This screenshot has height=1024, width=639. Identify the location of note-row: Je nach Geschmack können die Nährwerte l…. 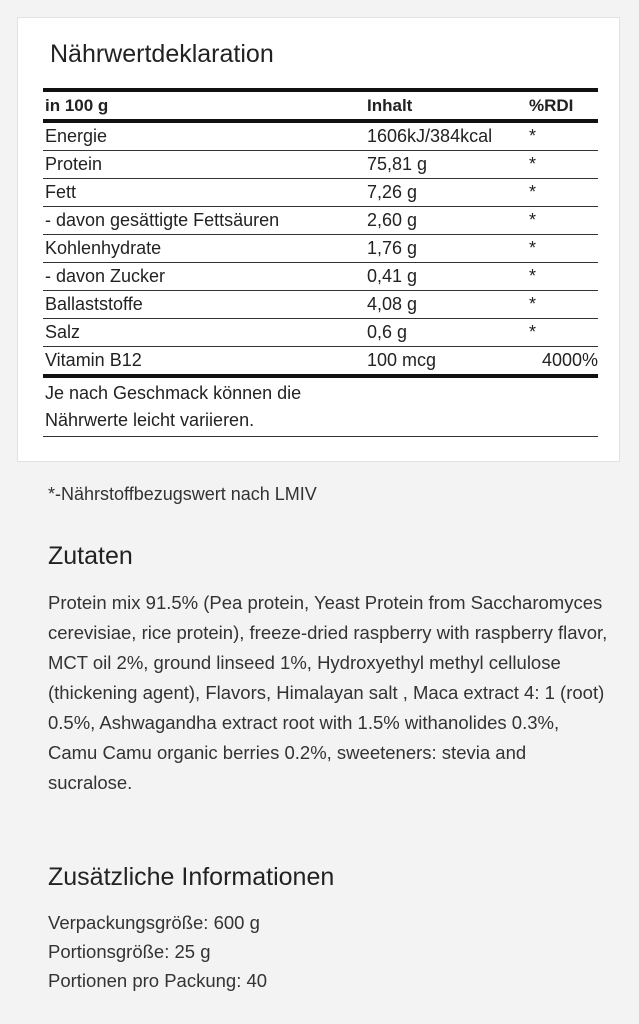
(320, 406).